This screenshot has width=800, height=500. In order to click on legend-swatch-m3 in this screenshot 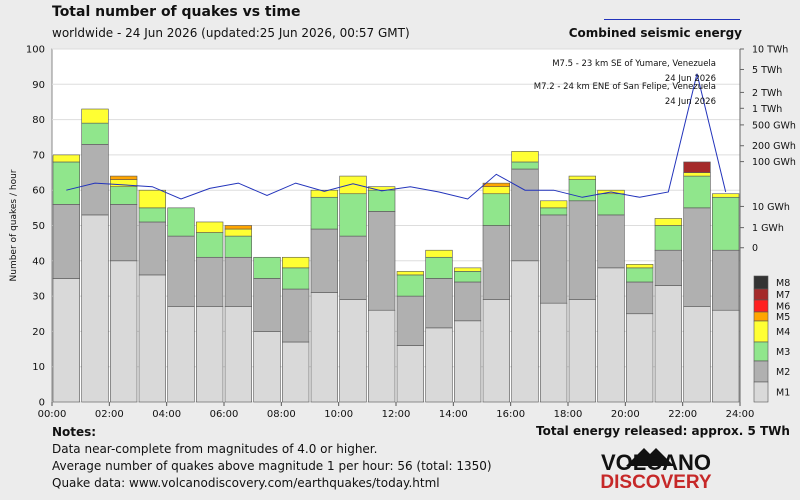, I will do `click(761, 351)`.